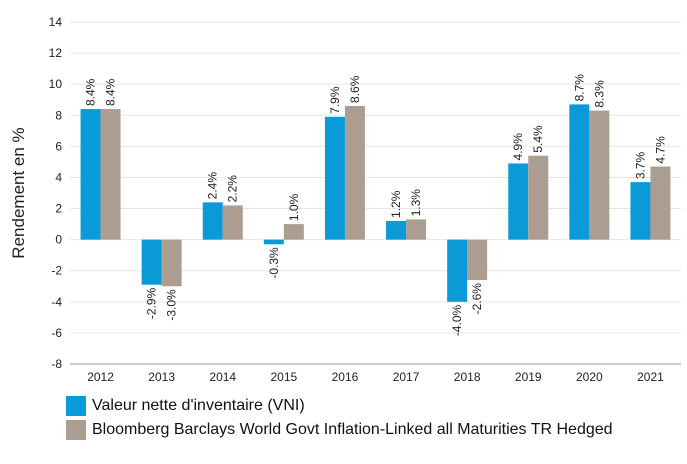 The height and width of the screenshot is (464, 687). I want to click on y-tick-label: 6, so click(58, 146).